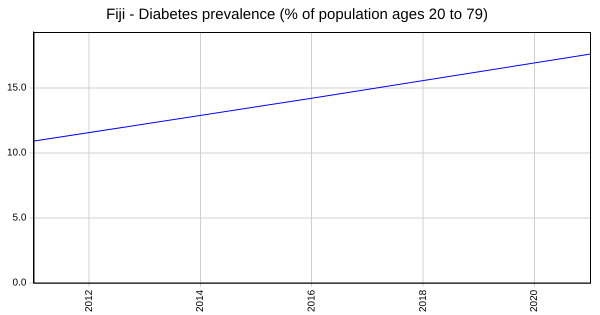  I want to click on y-tick-label: 5.0, so click(19, 218).